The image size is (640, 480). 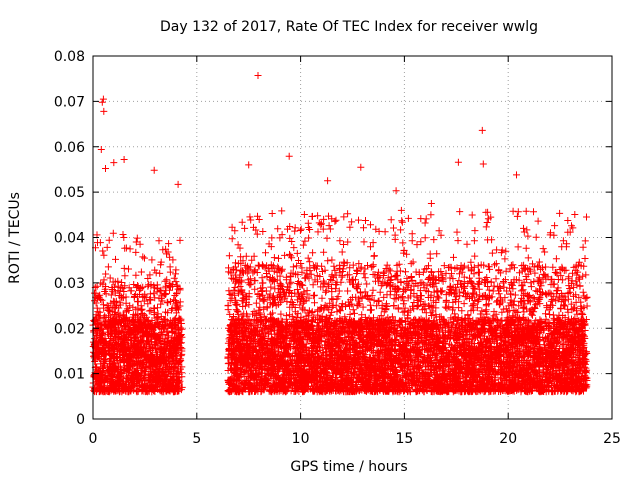 What do you see at coordinates (404, 439) in the screenshot?
I see `x-tick-label: 15` at bounding box center [404, 439].